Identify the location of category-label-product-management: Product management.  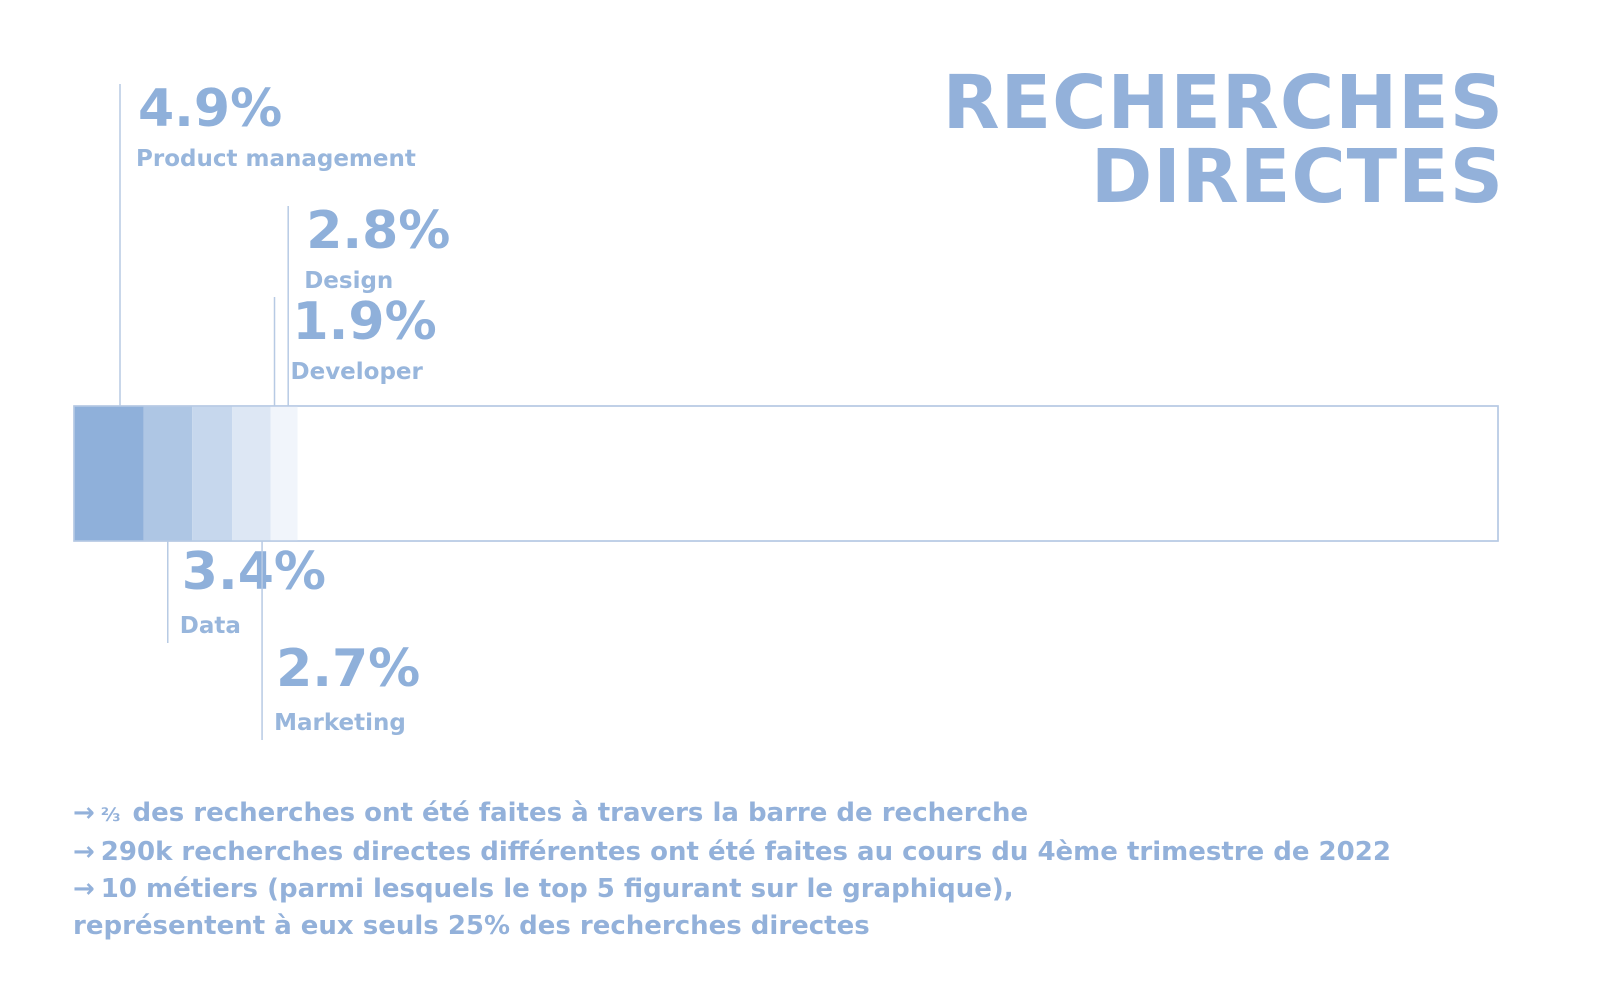
(276, 159).